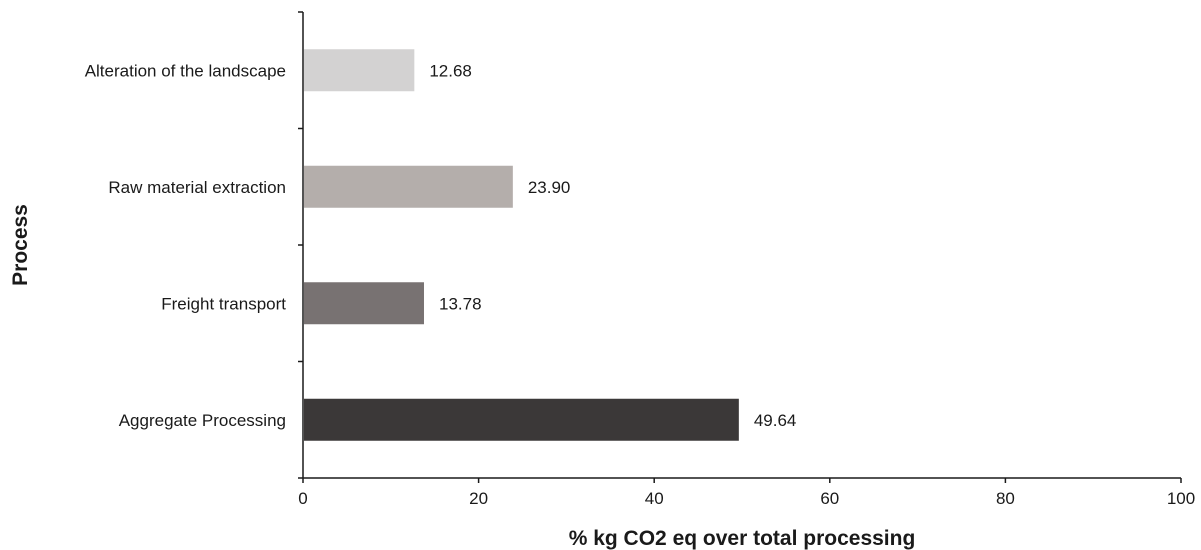 The height and width of the screenshot is (550, 1201). What do you see at coordinates (1181, 498) in the screenshot?
I see `x-tick-label: 100` at bounding box center [1181, 498].